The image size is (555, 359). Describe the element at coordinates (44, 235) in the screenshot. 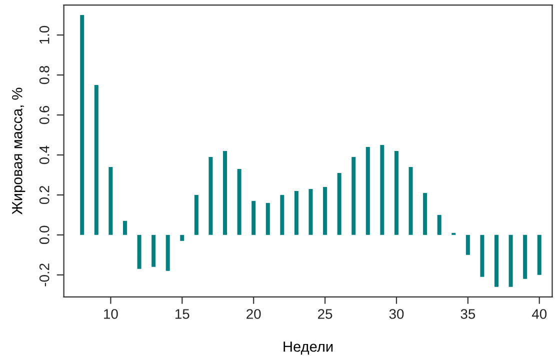

I see `y-tick-label: 0.0` at that location.